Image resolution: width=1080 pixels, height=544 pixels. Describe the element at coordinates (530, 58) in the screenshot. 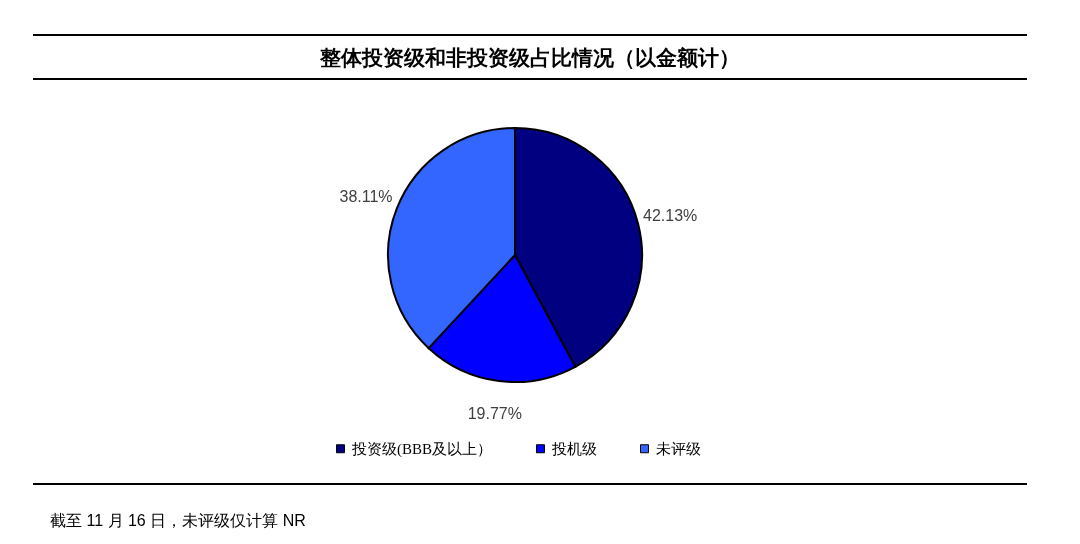

I see `chart-title: 整体投资级和非投资级占比情况（以金额计）` at that location.